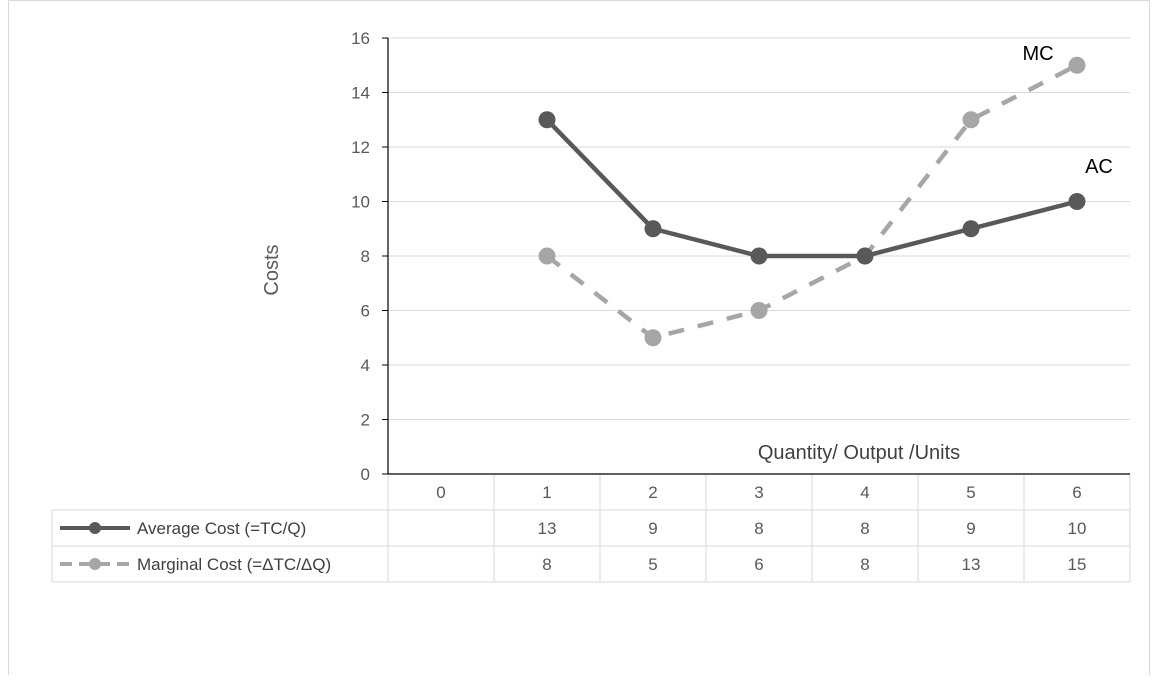 Image resolution: width=1152 pixels, height=680 pixels. What do you see at coordinates (811, 188) in the screenshot?
I see `series-line-ac` at bounding box center [811, 188].